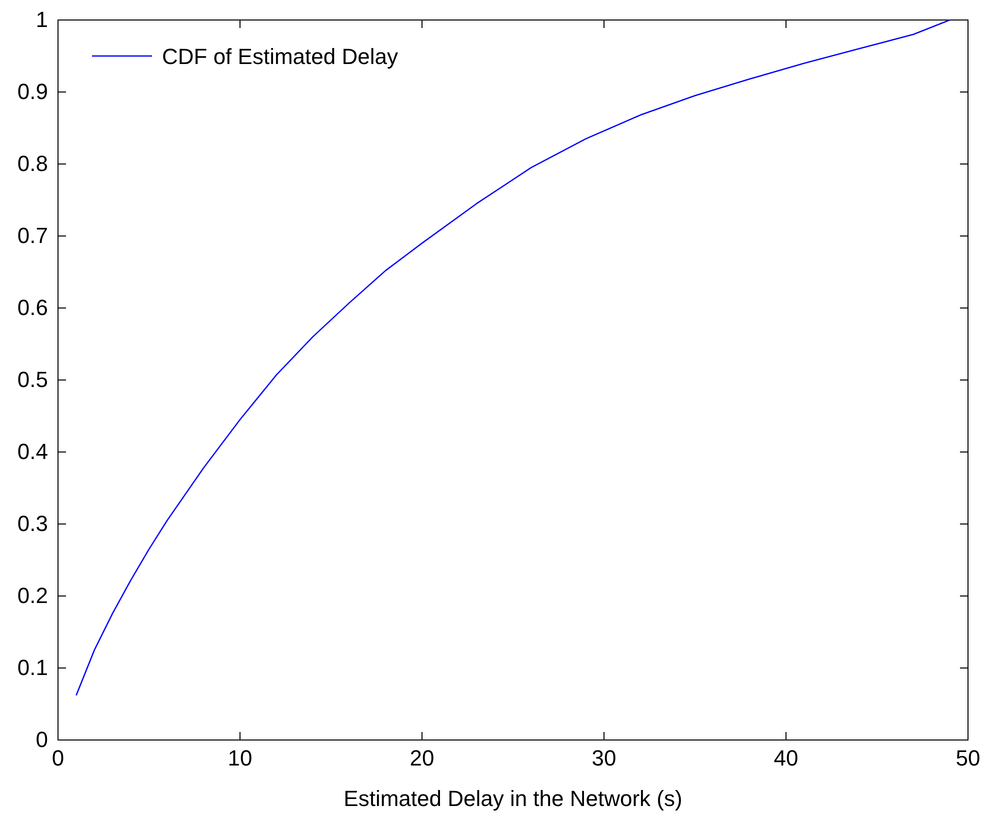 The width and height of the screenshot is (993, 818). Describe the element at coordinates (32, 163) in the screenshot. I see `y-tick-label: 0.8` at that location.